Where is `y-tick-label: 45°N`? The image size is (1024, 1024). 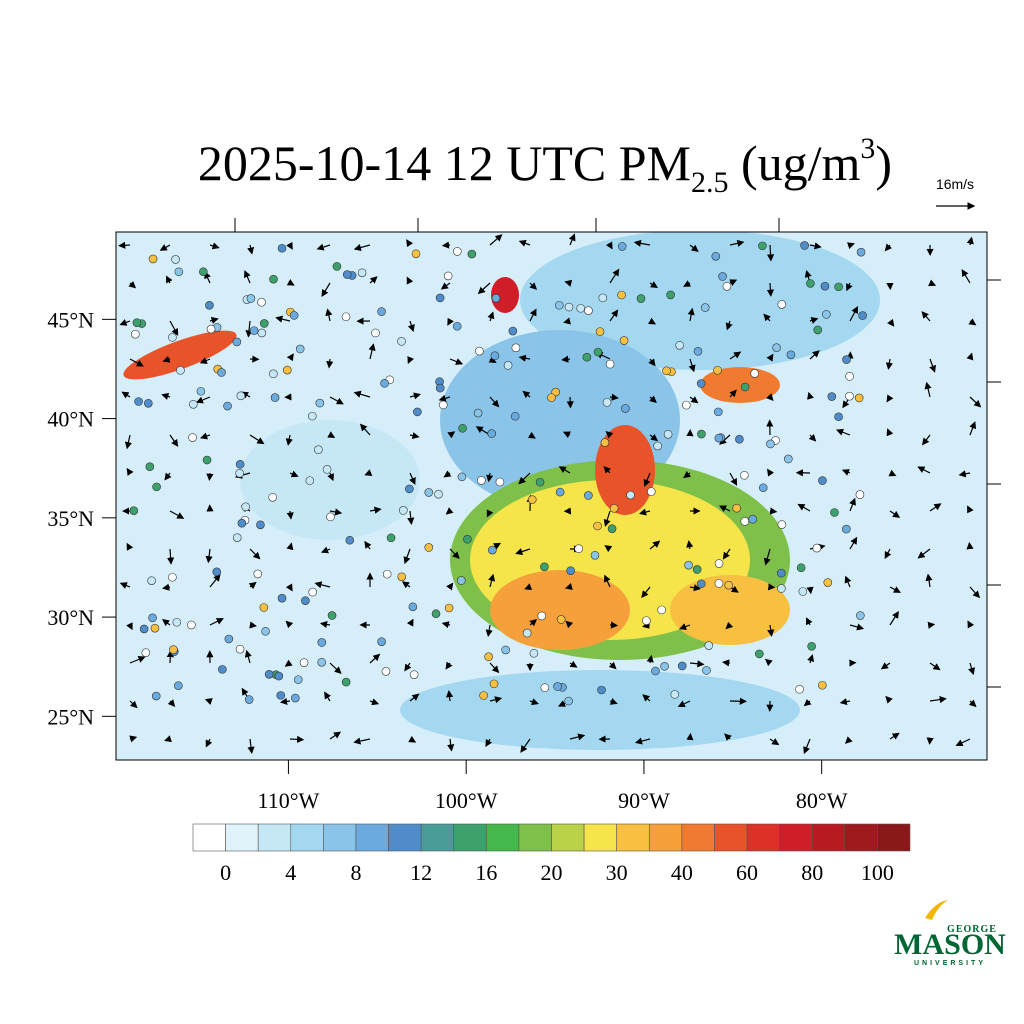
y-tick-label: 45°N is located at coordinates (70, 319).